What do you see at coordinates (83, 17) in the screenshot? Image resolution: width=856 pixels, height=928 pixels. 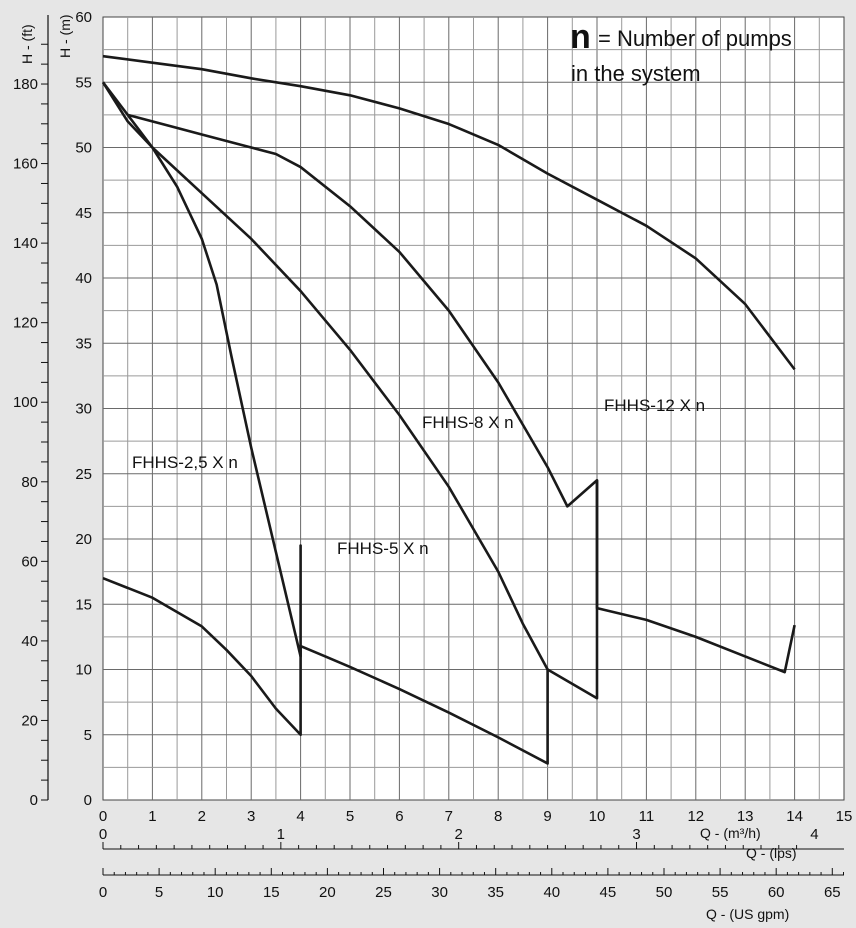 I see `y-tick-label-m: 60` at bounding box center [83, 17].